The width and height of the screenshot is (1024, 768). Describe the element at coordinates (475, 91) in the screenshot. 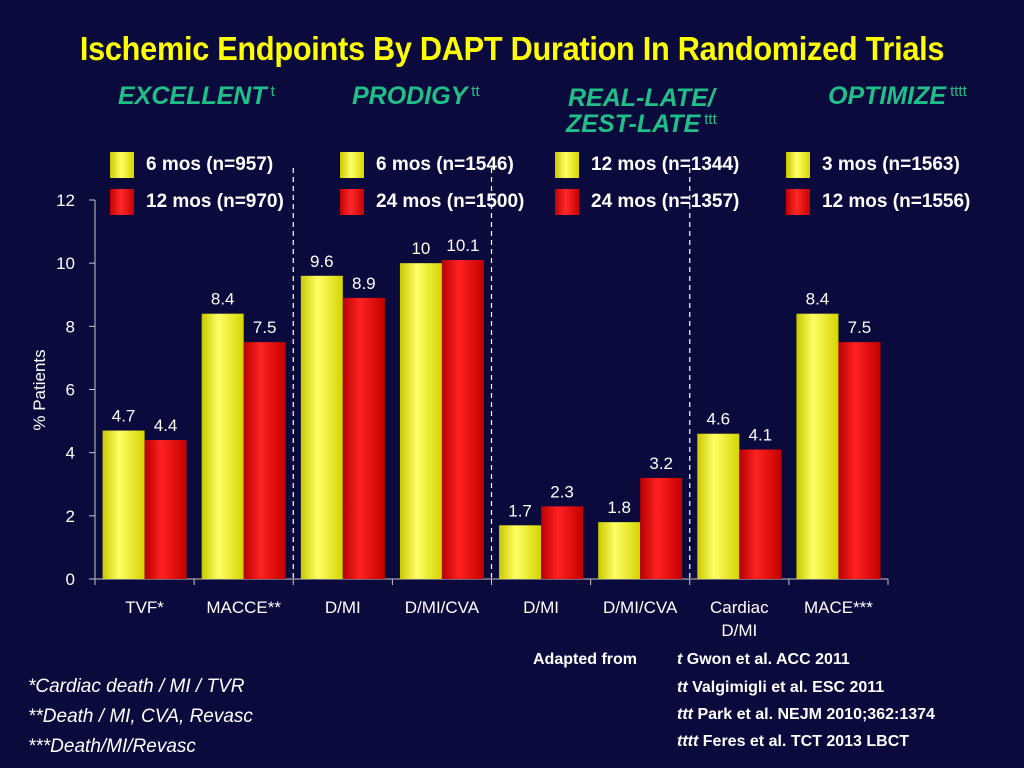

I see `trial-prodigy-mark: tt` at that location.